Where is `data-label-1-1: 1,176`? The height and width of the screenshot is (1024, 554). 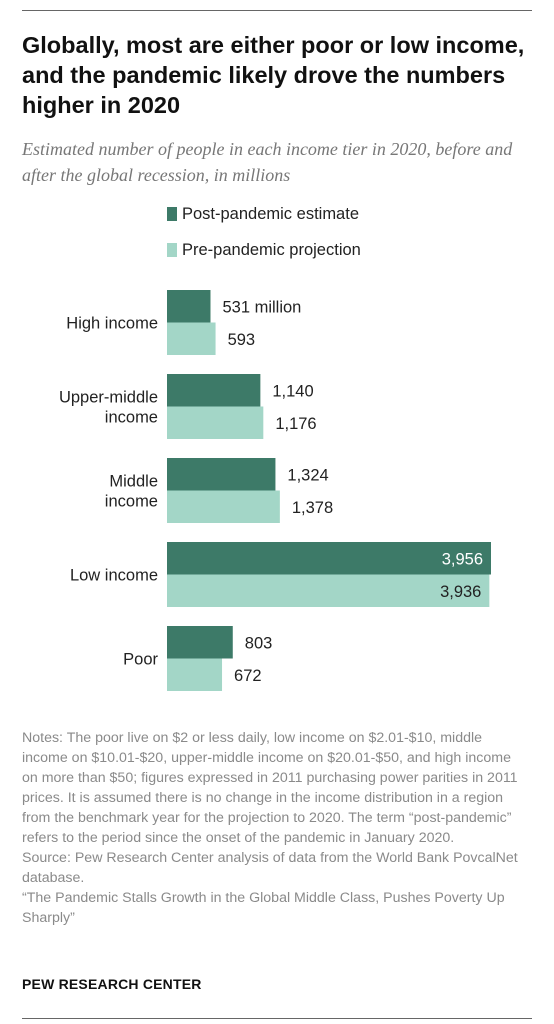 data-label-1-1: 1,176 is located at coordinates (295, 424).